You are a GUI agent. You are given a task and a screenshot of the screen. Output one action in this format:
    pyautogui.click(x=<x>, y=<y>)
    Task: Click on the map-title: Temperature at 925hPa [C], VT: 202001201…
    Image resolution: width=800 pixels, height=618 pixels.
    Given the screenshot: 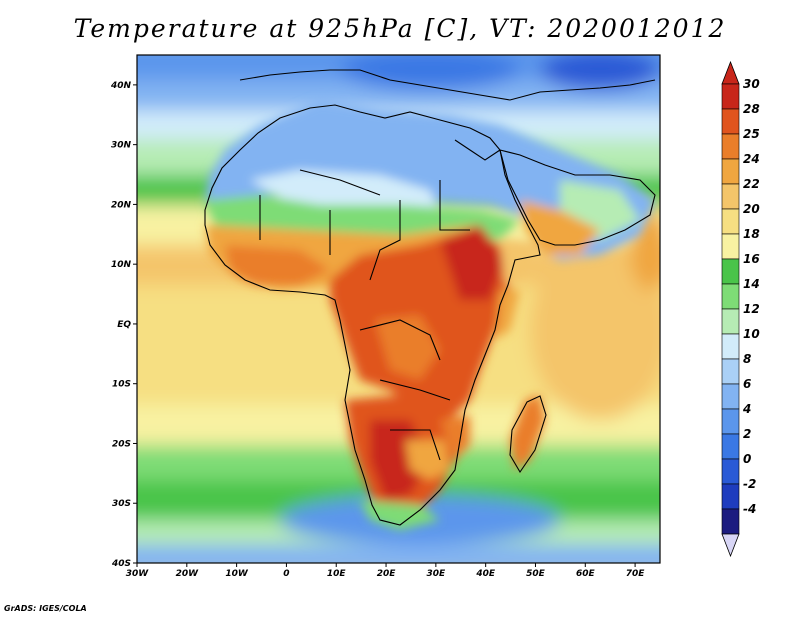 What is the action you would take?
    pyautogui.click(x=400, y=28)
    